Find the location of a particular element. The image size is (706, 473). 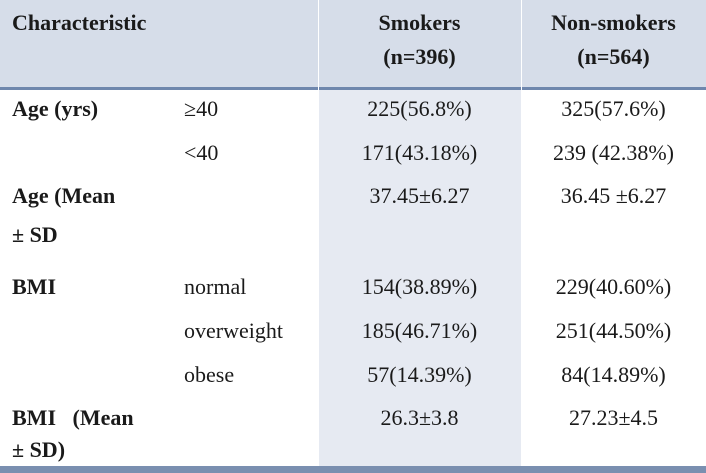

row-label-age-mean: Age (Mean is located at coordinates (64, 195).